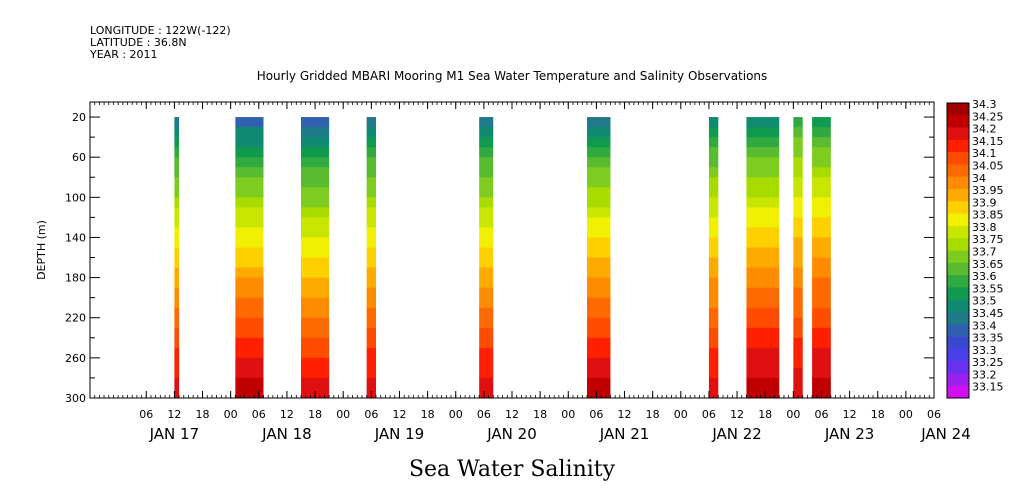  What do you see at coordinates (286, 434) in the screenshot?
I see `date-label: JAN 18` at bounding box center [286, 434].